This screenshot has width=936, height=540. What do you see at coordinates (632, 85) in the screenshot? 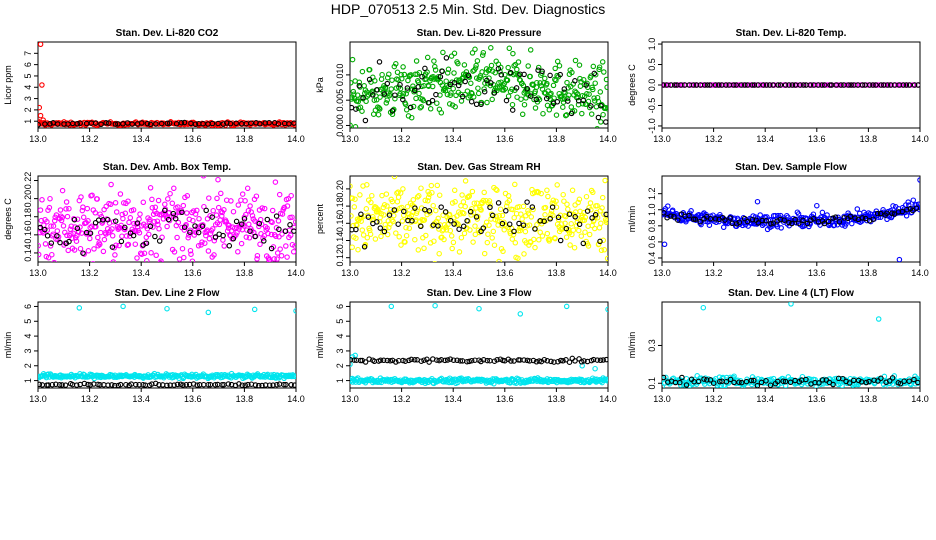
I see `y-axis-label: degrees C` at bounding box center [632, 85].